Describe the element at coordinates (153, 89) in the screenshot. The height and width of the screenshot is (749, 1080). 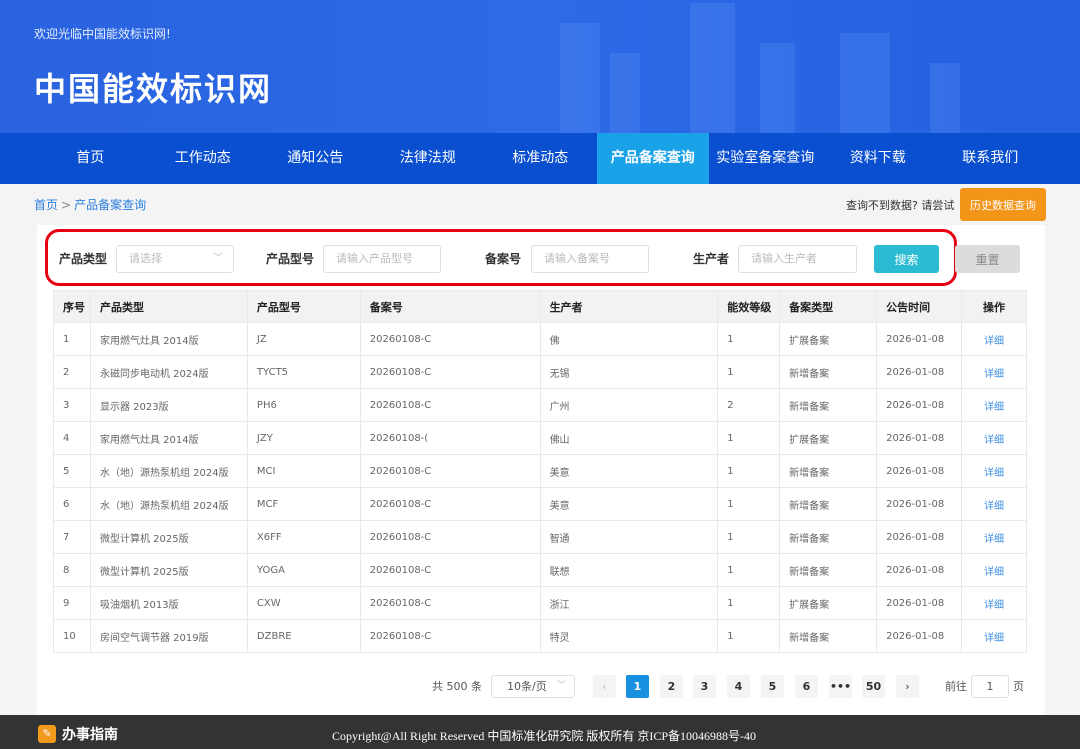
I see `site-logo: 中国能效标识网` at that location.